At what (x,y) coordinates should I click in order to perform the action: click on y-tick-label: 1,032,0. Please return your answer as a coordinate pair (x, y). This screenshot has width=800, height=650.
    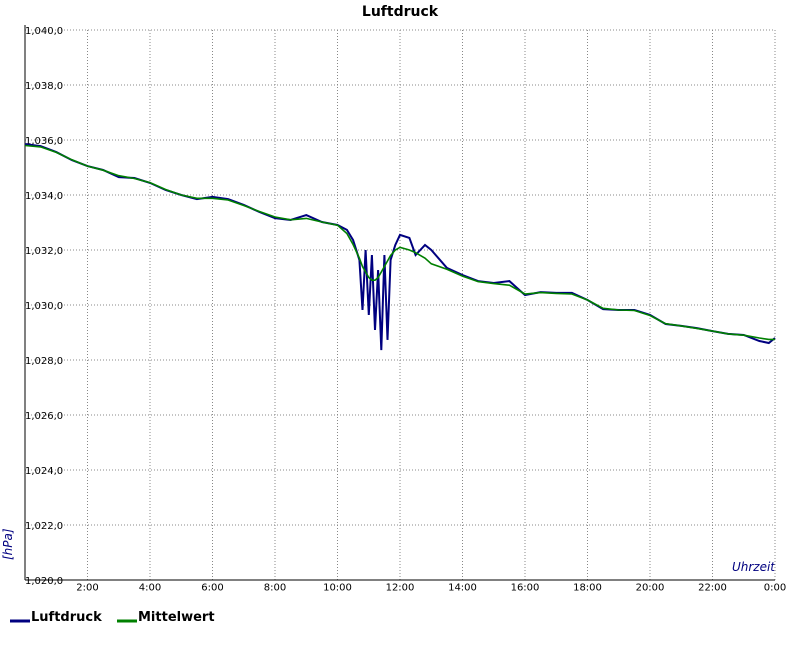
    Looking at the image, I should click on (44, 251).